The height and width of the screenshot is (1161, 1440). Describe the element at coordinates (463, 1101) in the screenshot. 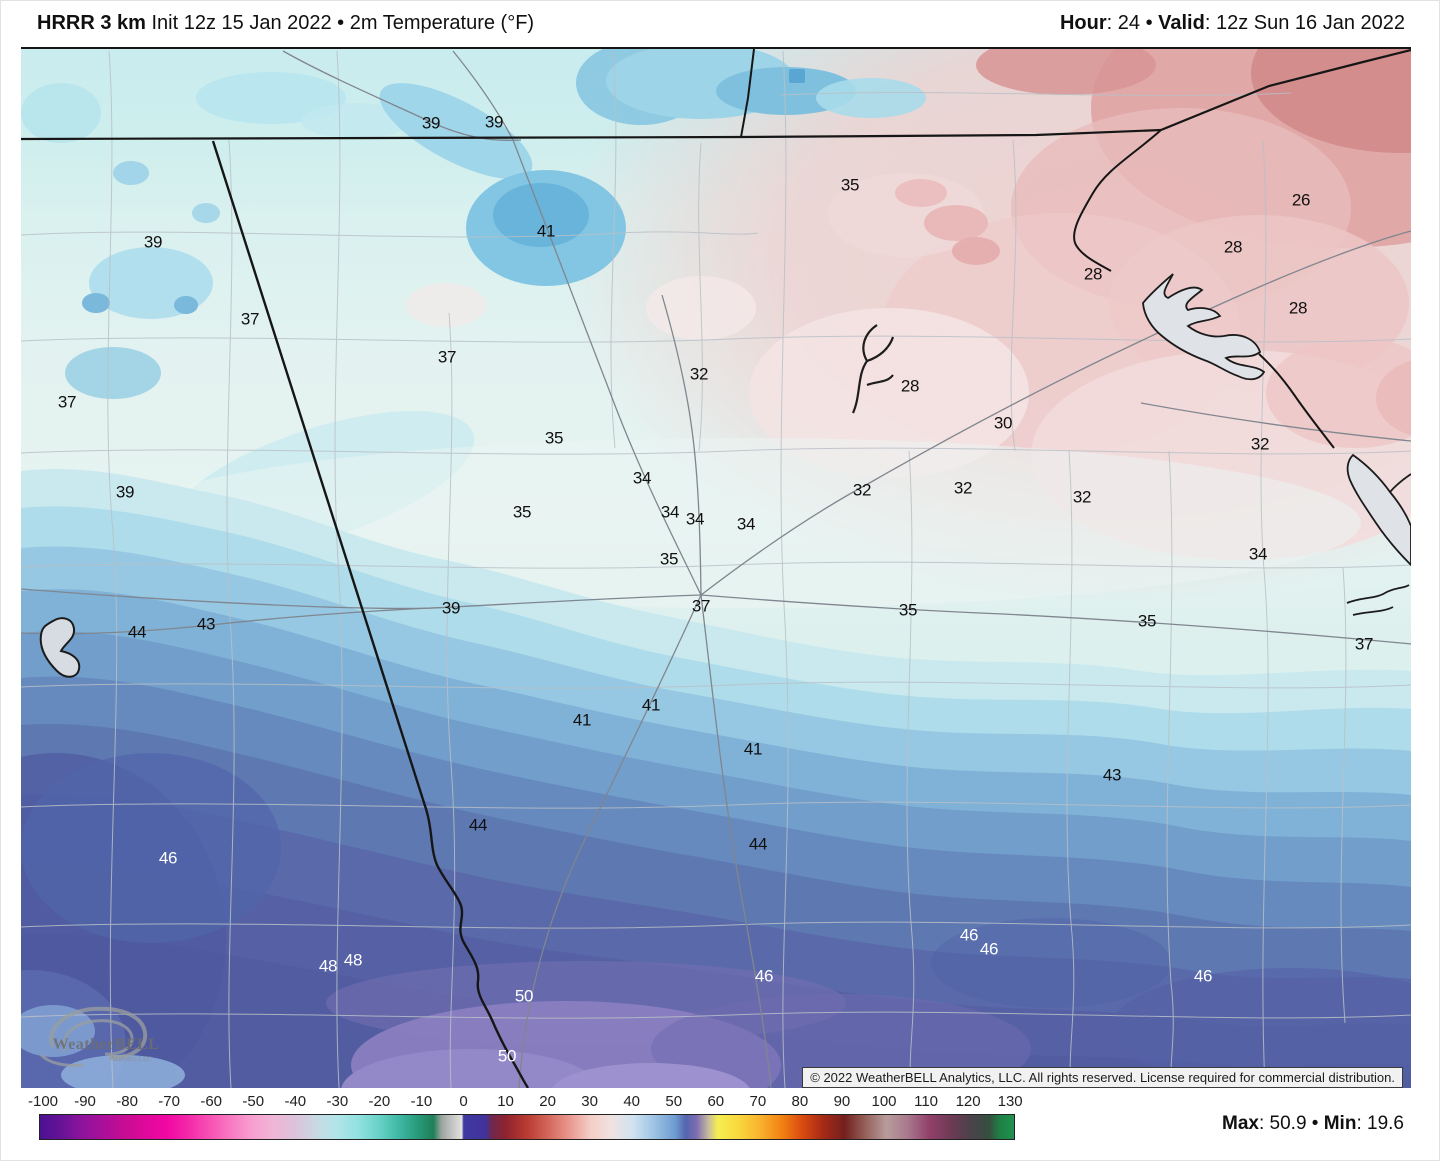

I see `colorbar-tick: 0` at that location.